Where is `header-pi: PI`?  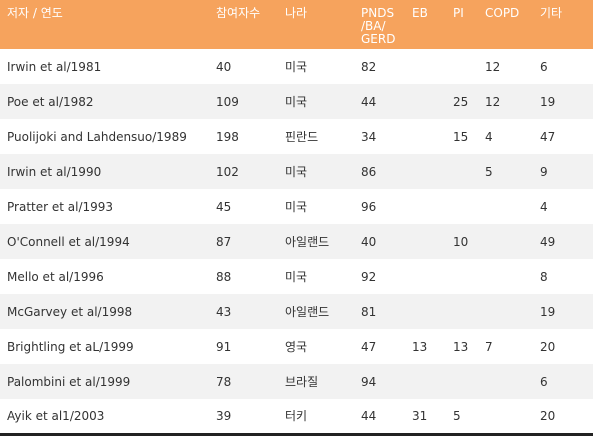
header-pi: PI is located at coordinates (462, 24).